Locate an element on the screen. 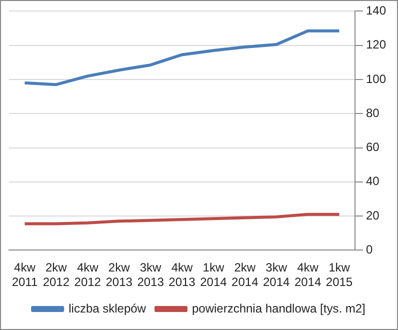 The image size is (398, 330). x-tick-label: 2kw 2013 is located at coordinates (119, 275).